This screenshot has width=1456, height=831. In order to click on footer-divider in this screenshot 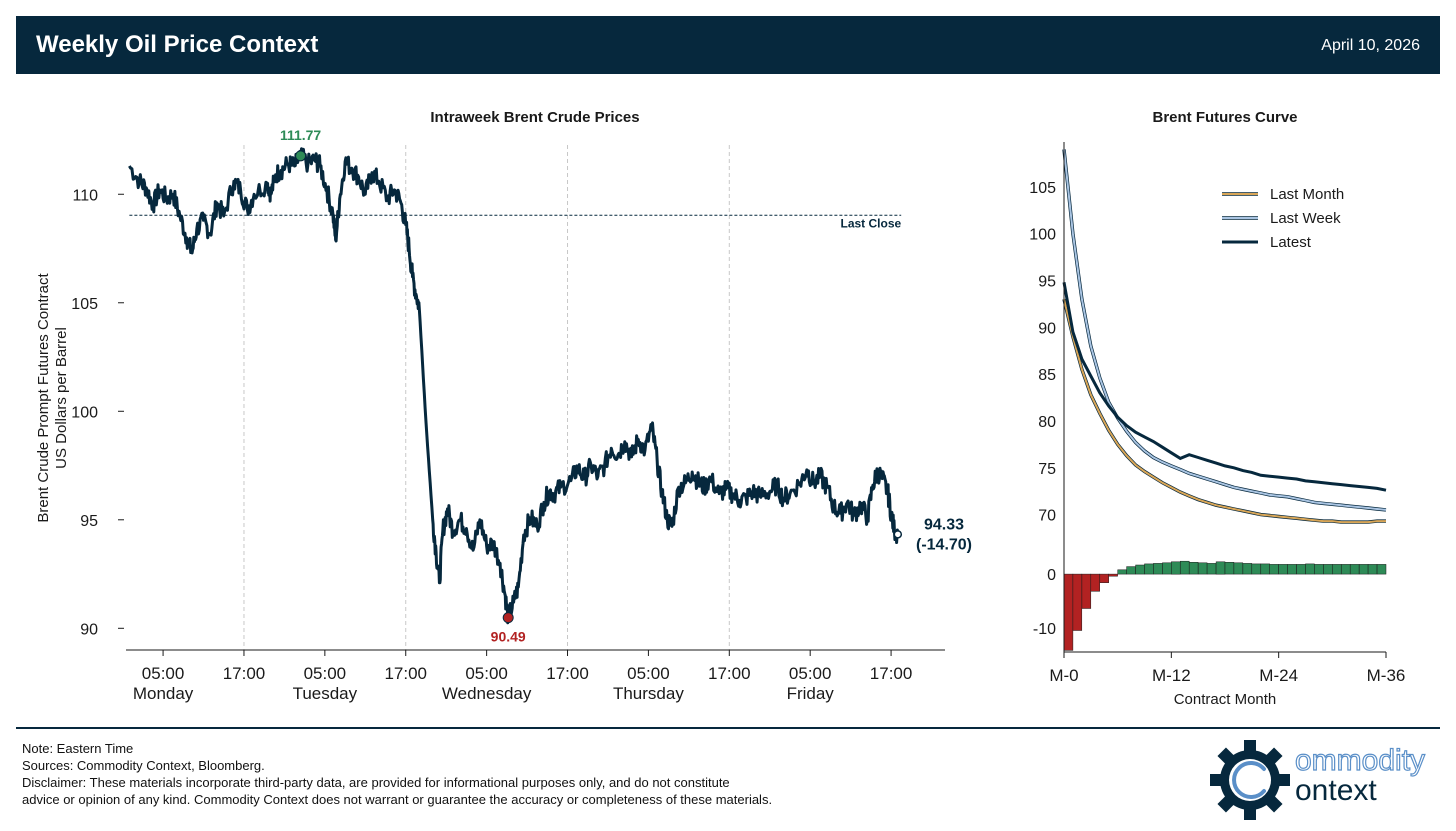, I will do `click(728, 728)`.